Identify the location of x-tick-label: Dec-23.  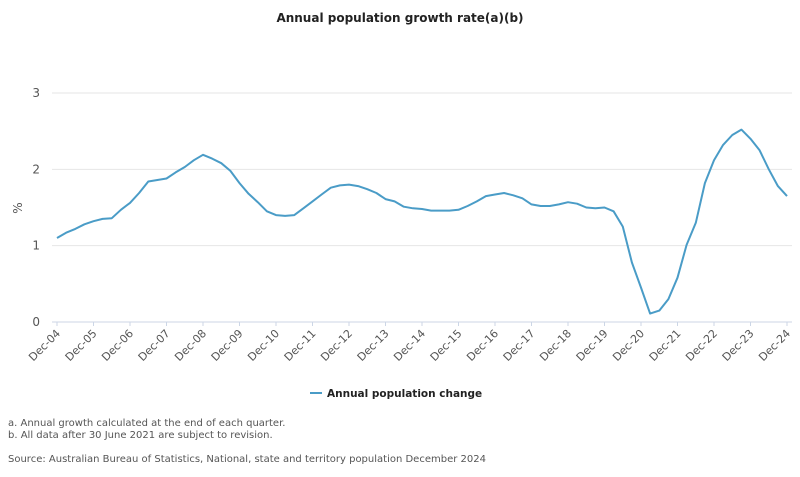
(738, 345).